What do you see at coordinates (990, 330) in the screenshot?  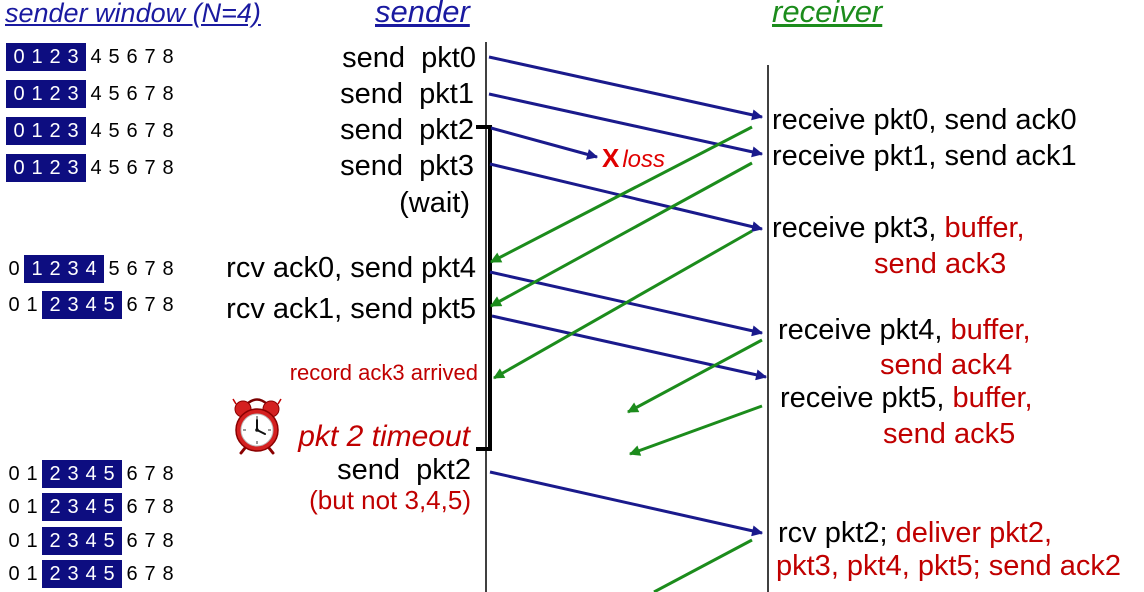 I see `receiver-event-pkt4-buffer: buffer,` at bounding box center [990, 330].